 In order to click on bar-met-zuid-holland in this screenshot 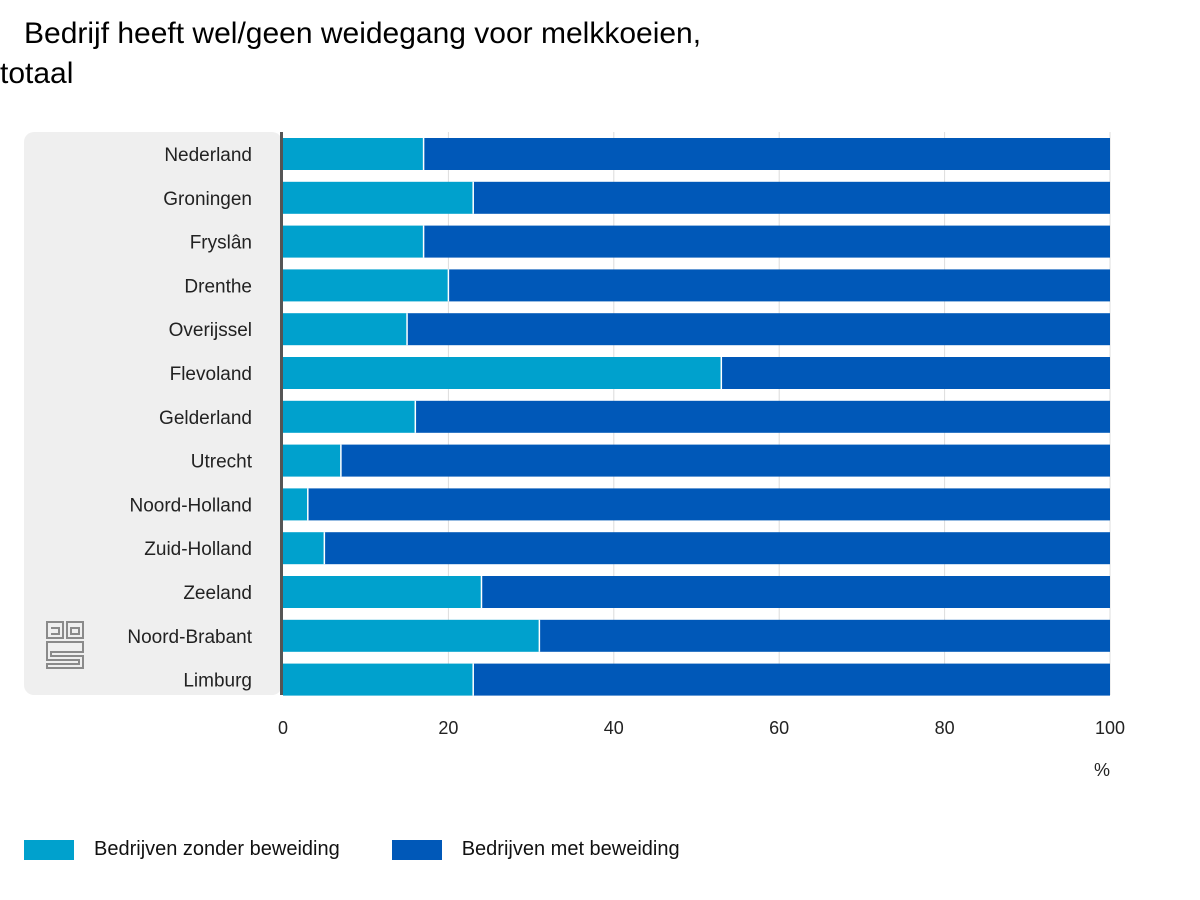, I will do `click(717, 548)`.